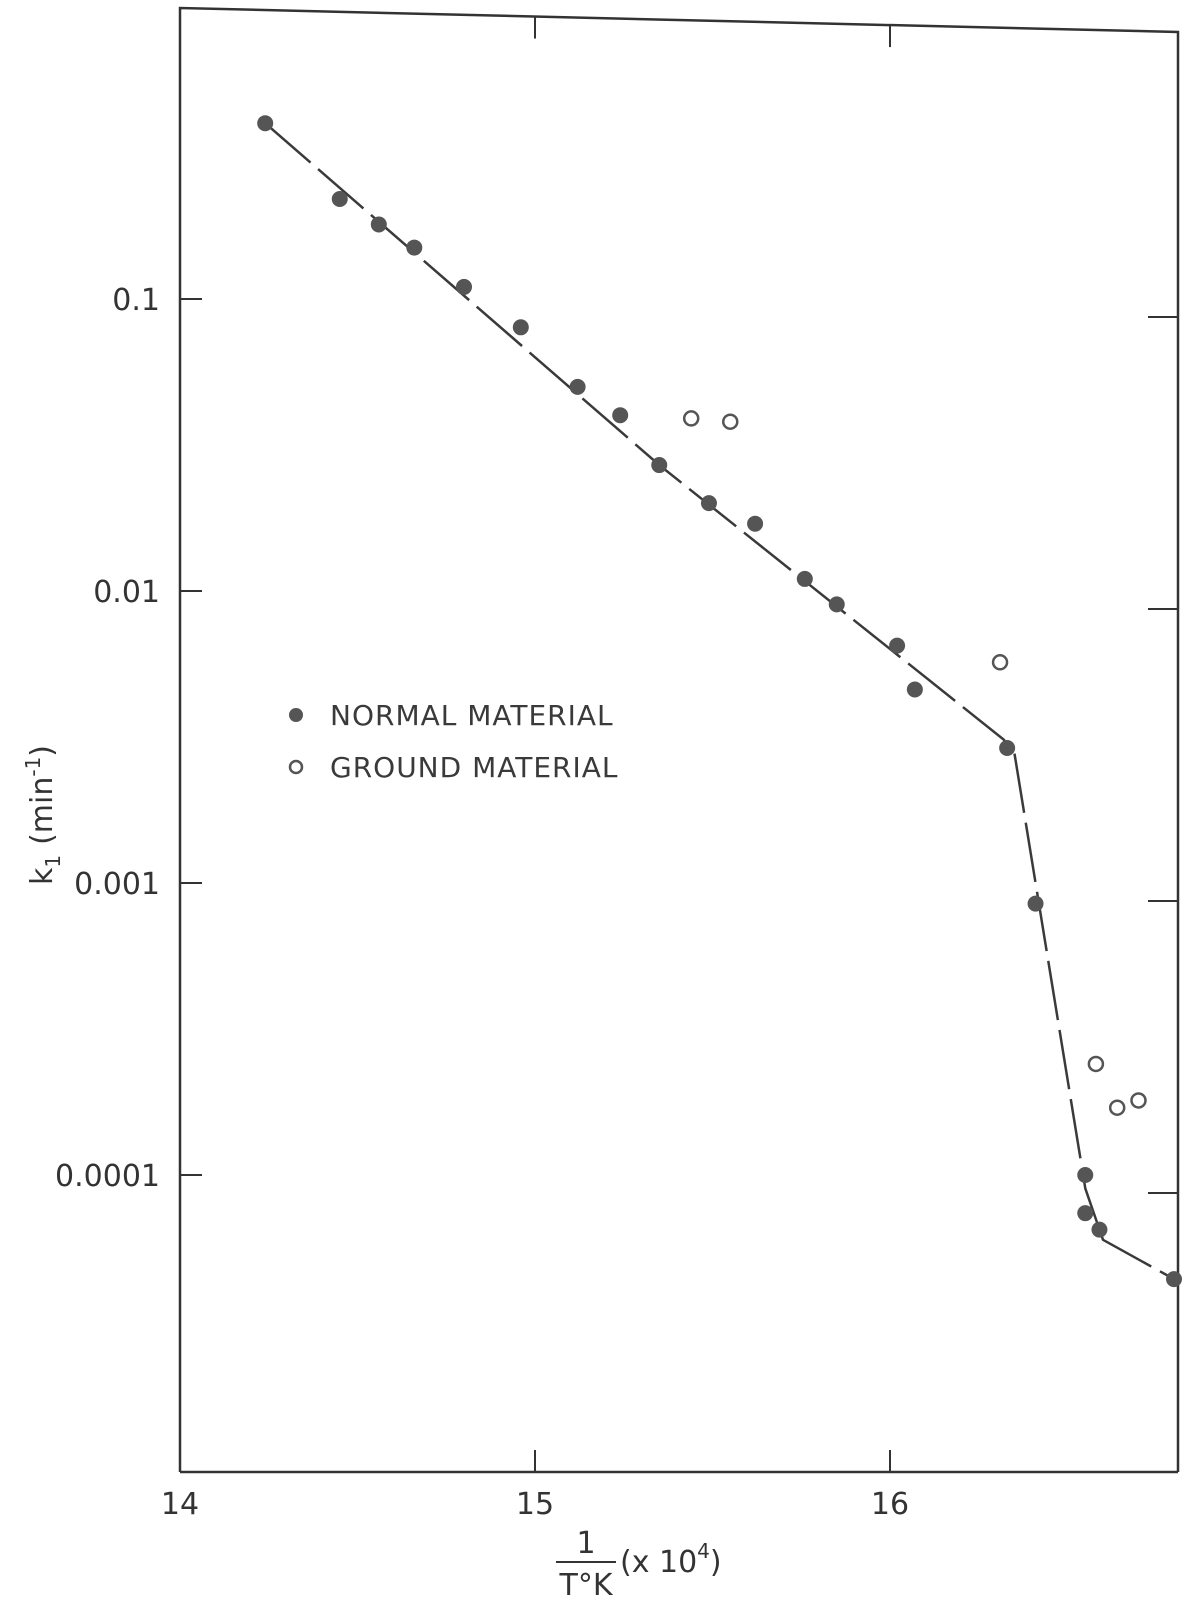 The width and height of the screenshot is (1183, 1616). What do you see at coordinates (42, 876) in the screenshot?
I see `y-label-main: k` at bounding box center [42, 876].